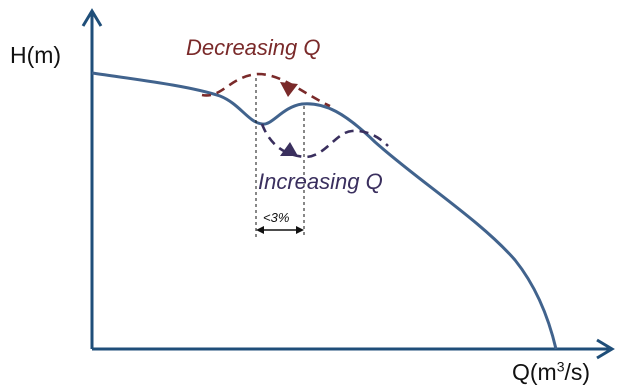  Describe the element at coordinates (266, 90) in the screenshot. I see `decreasing-q-dashed-curve` at that location.